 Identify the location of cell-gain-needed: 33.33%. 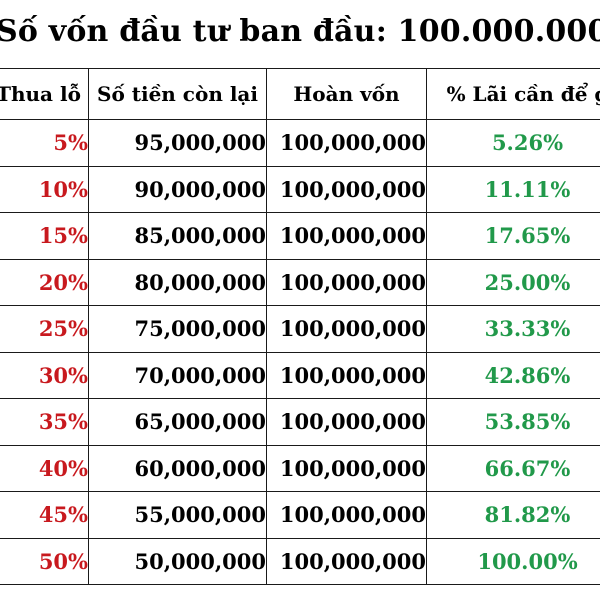
(513, 329).